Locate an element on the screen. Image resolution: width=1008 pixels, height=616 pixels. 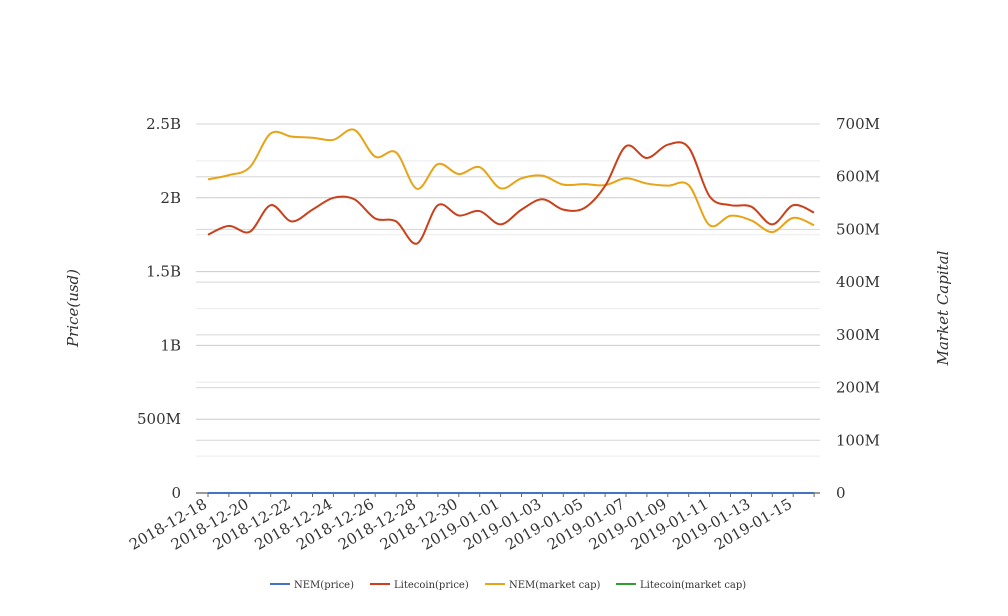
left-y-axis-title: Price(usd) is located at coordinates (73, 308).